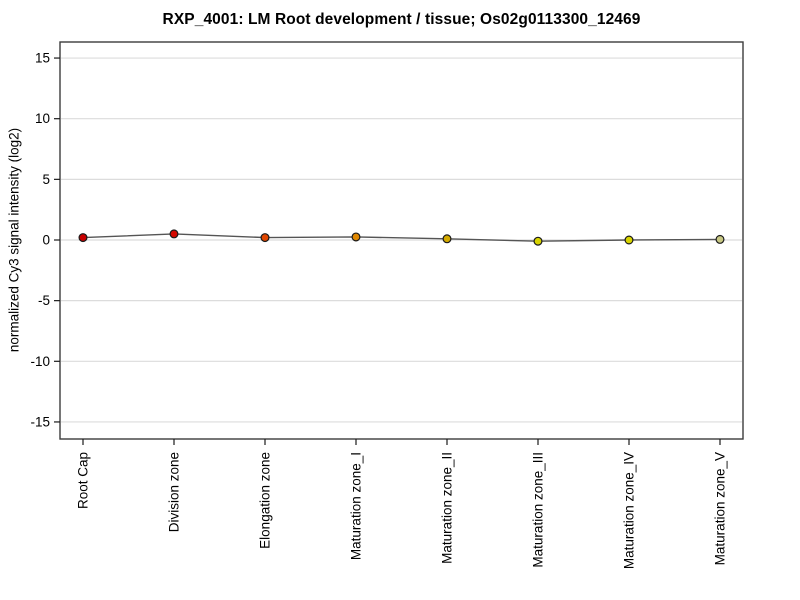 This screenshot has width=800, height=600. I want to click on y-tick-label: 5, so click(46, 179).